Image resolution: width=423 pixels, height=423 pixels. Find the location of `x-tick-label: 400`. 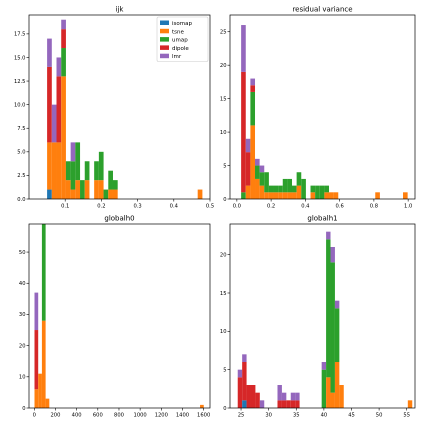

x-tick-label: 400 is located at coordinates (77, 416).